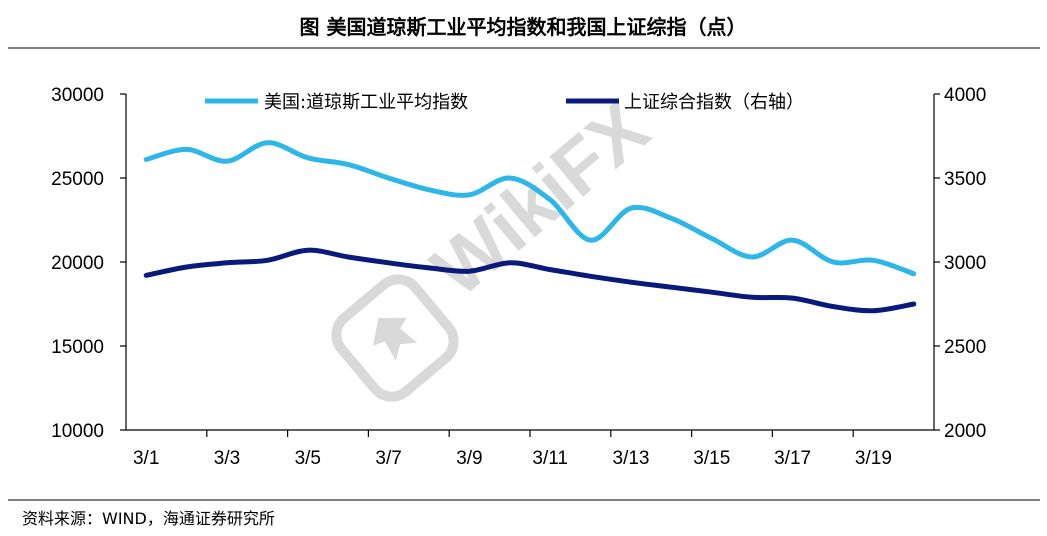 The height and width of the screenshot is (536, 1047). I want to click on legend-label-dow-jones: 美国:道琼斯工业平均指数, so click(366, 102).